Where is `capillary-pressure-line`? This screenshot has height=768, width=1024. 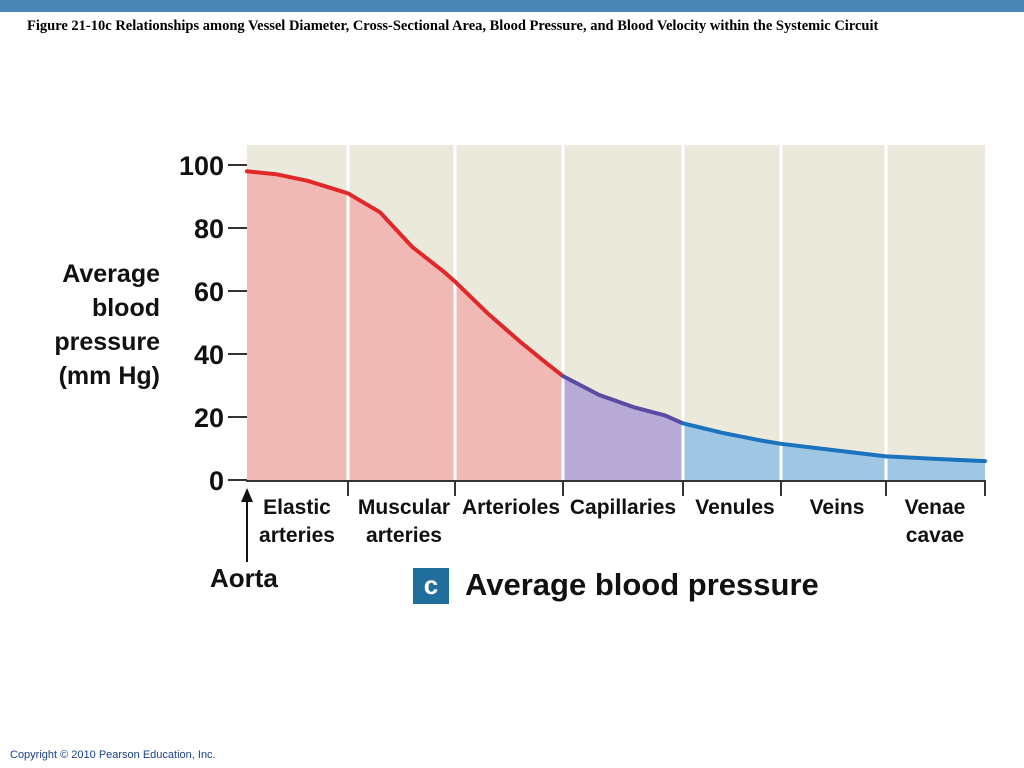
capillary-pressure-line is located at coordinates (623, 400).